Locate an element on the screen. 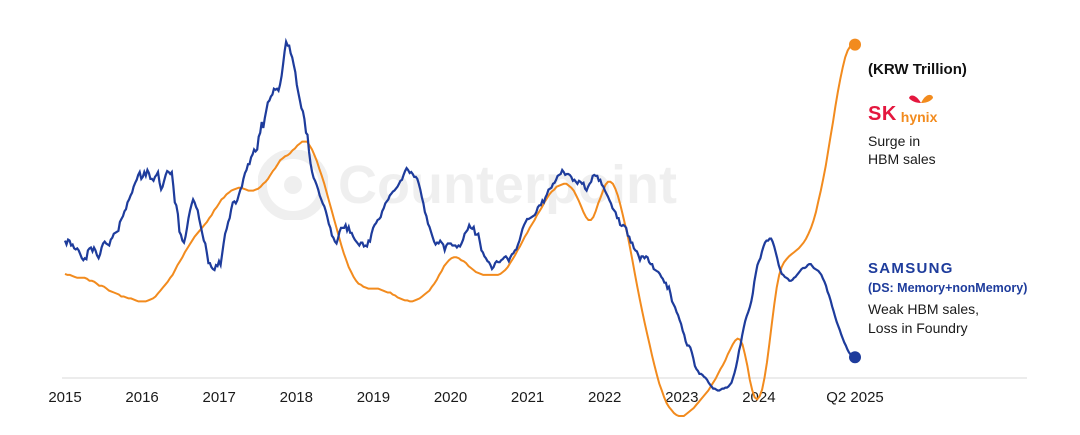 The image size is (1080, 435). samsung-subtitle: (DS: Memory+nonMemory) is located at coordinates (948, 288).